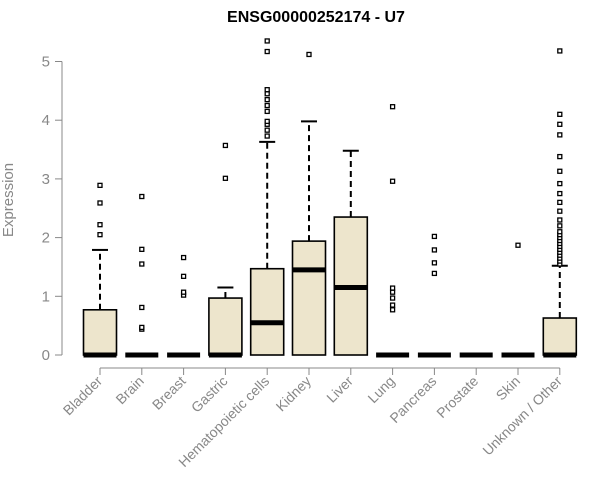 The height and width of the screenshot is (500, 600). I want to click on x-tick-label: Kidney, so click(294, 394).